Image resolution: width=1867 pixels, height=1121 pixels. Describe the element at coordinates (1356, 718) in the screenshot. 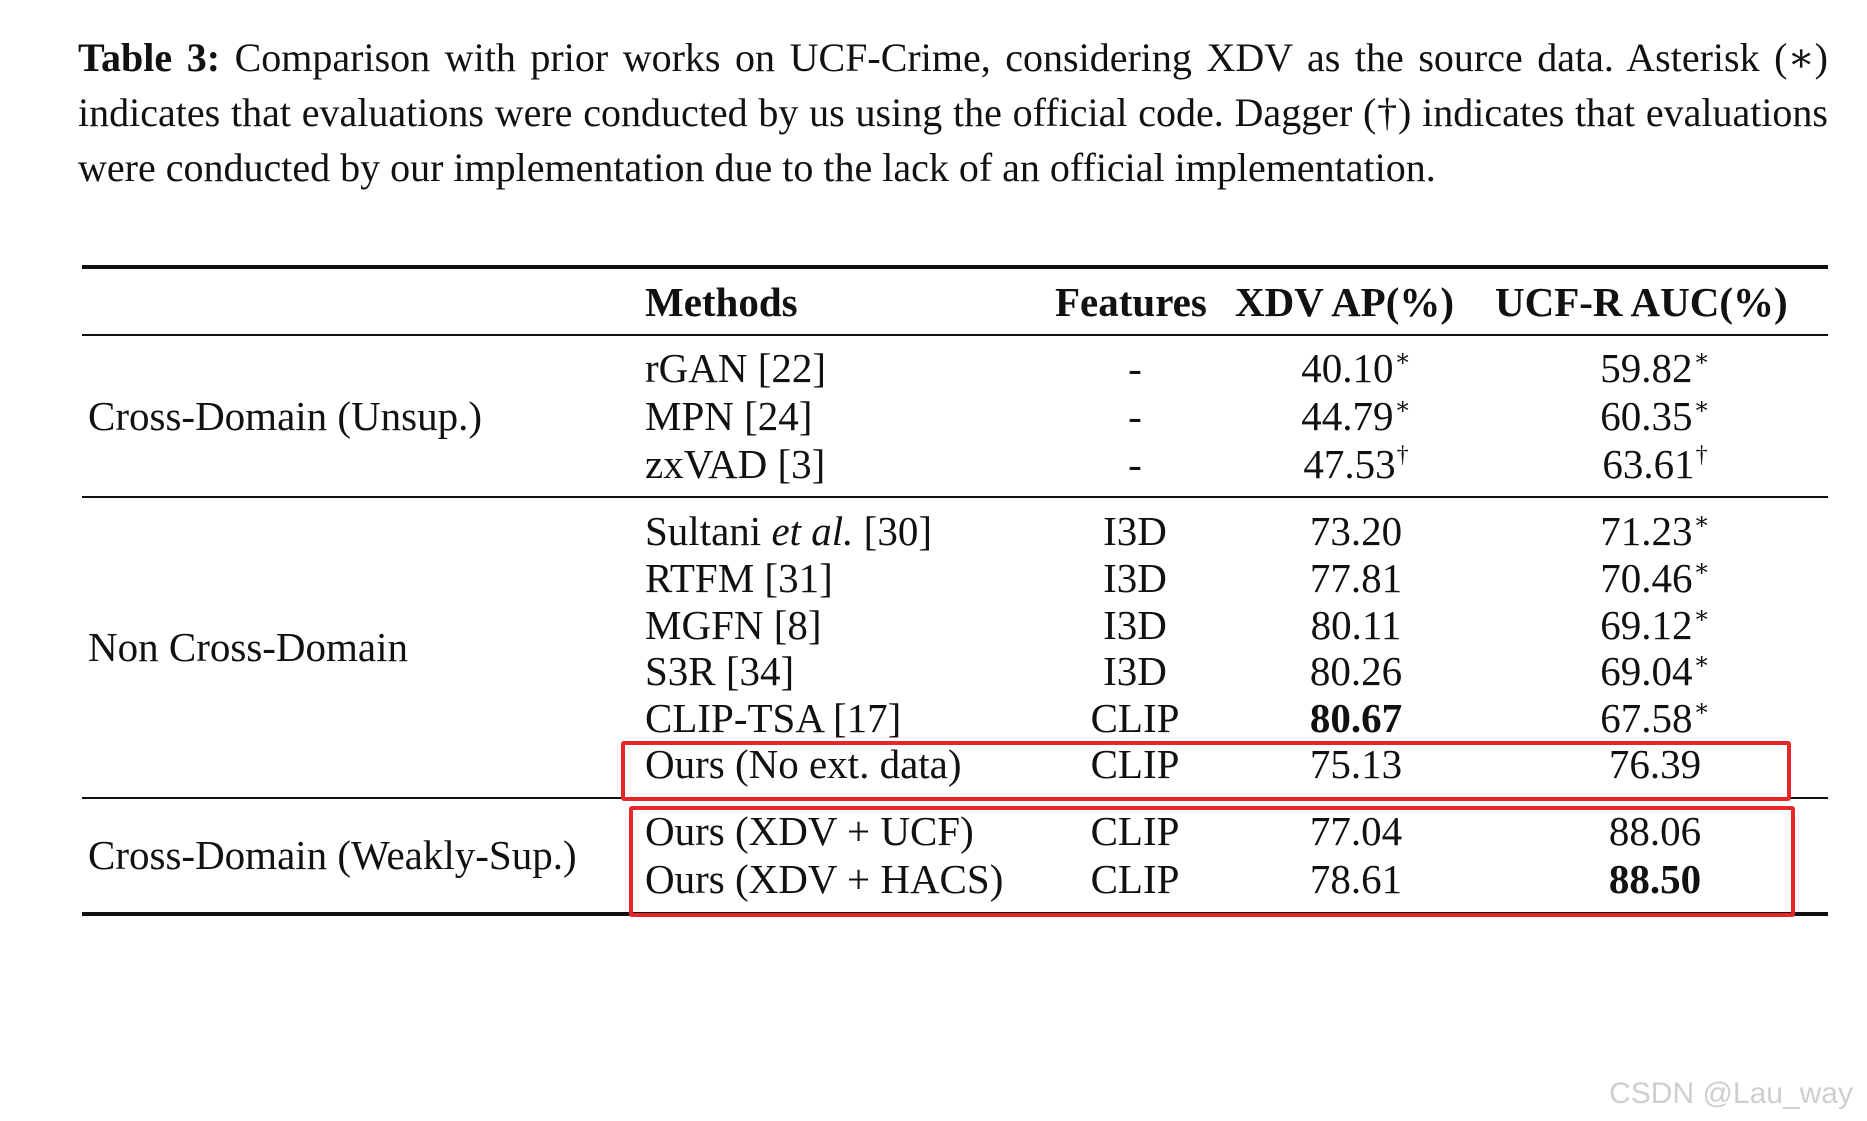

I see `xdv-ap-cell-best: 80.67` at that location.